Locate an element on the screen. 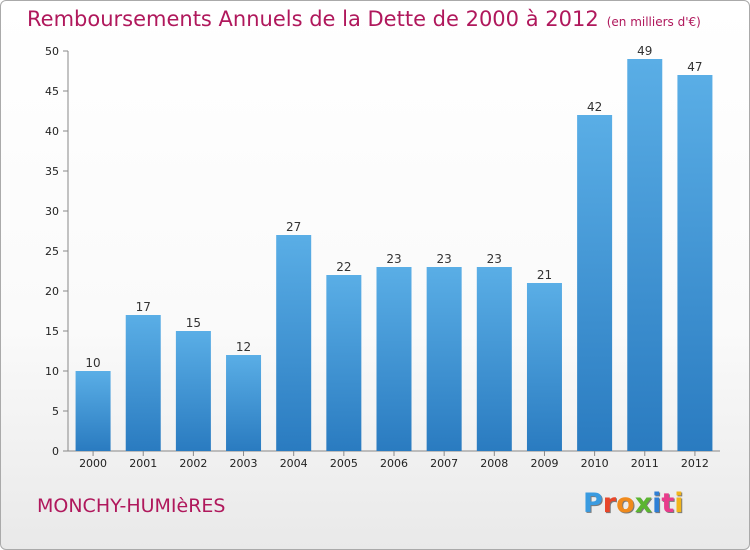 This screenshot has height=550, width=750. x-tick-label: 2012 is located at coordinates (695, 463).